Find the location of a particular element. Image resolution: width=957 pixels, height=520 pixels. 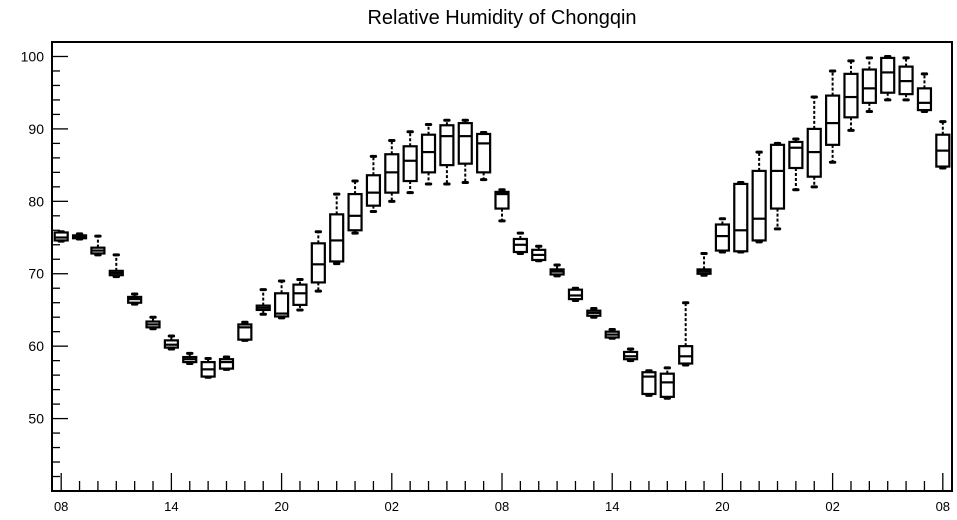

y-tick-label: 90 is located at coordinates (36, 129).